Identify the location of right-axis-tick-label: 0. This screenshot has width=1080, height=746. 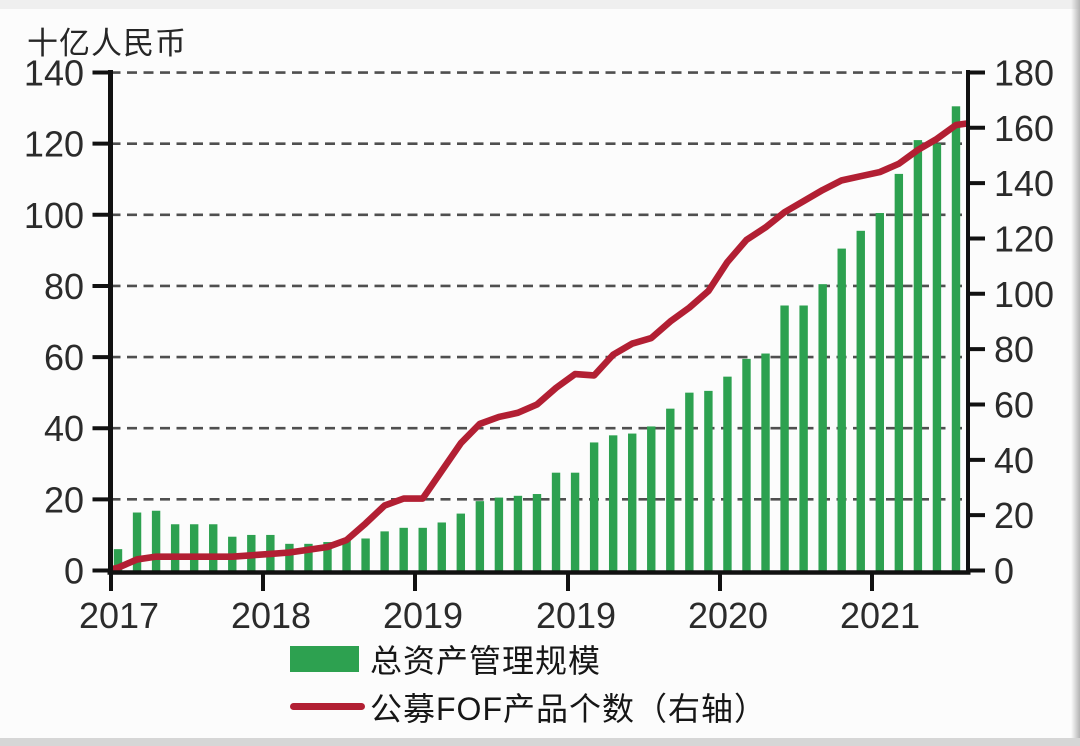
(1004, 571).